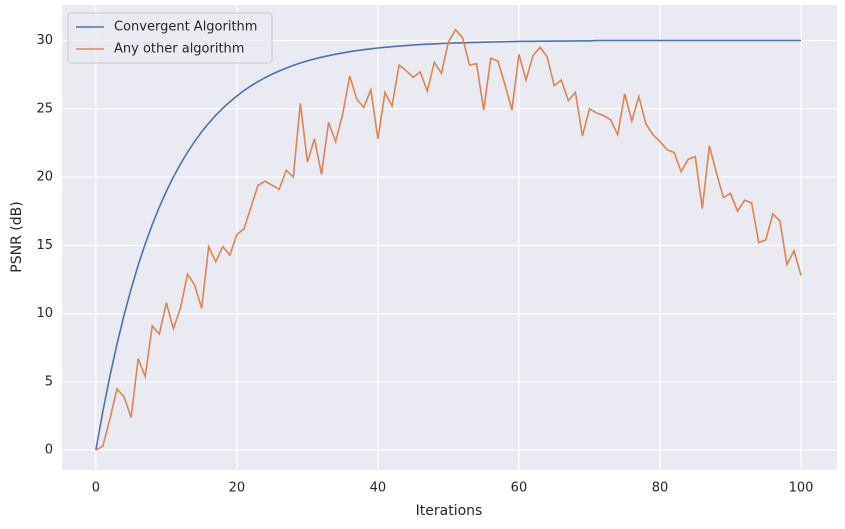  Describe the element at coordinates (185, 27) in the screenshot. I see `legend-label: Convergent Algorithm` at that location.